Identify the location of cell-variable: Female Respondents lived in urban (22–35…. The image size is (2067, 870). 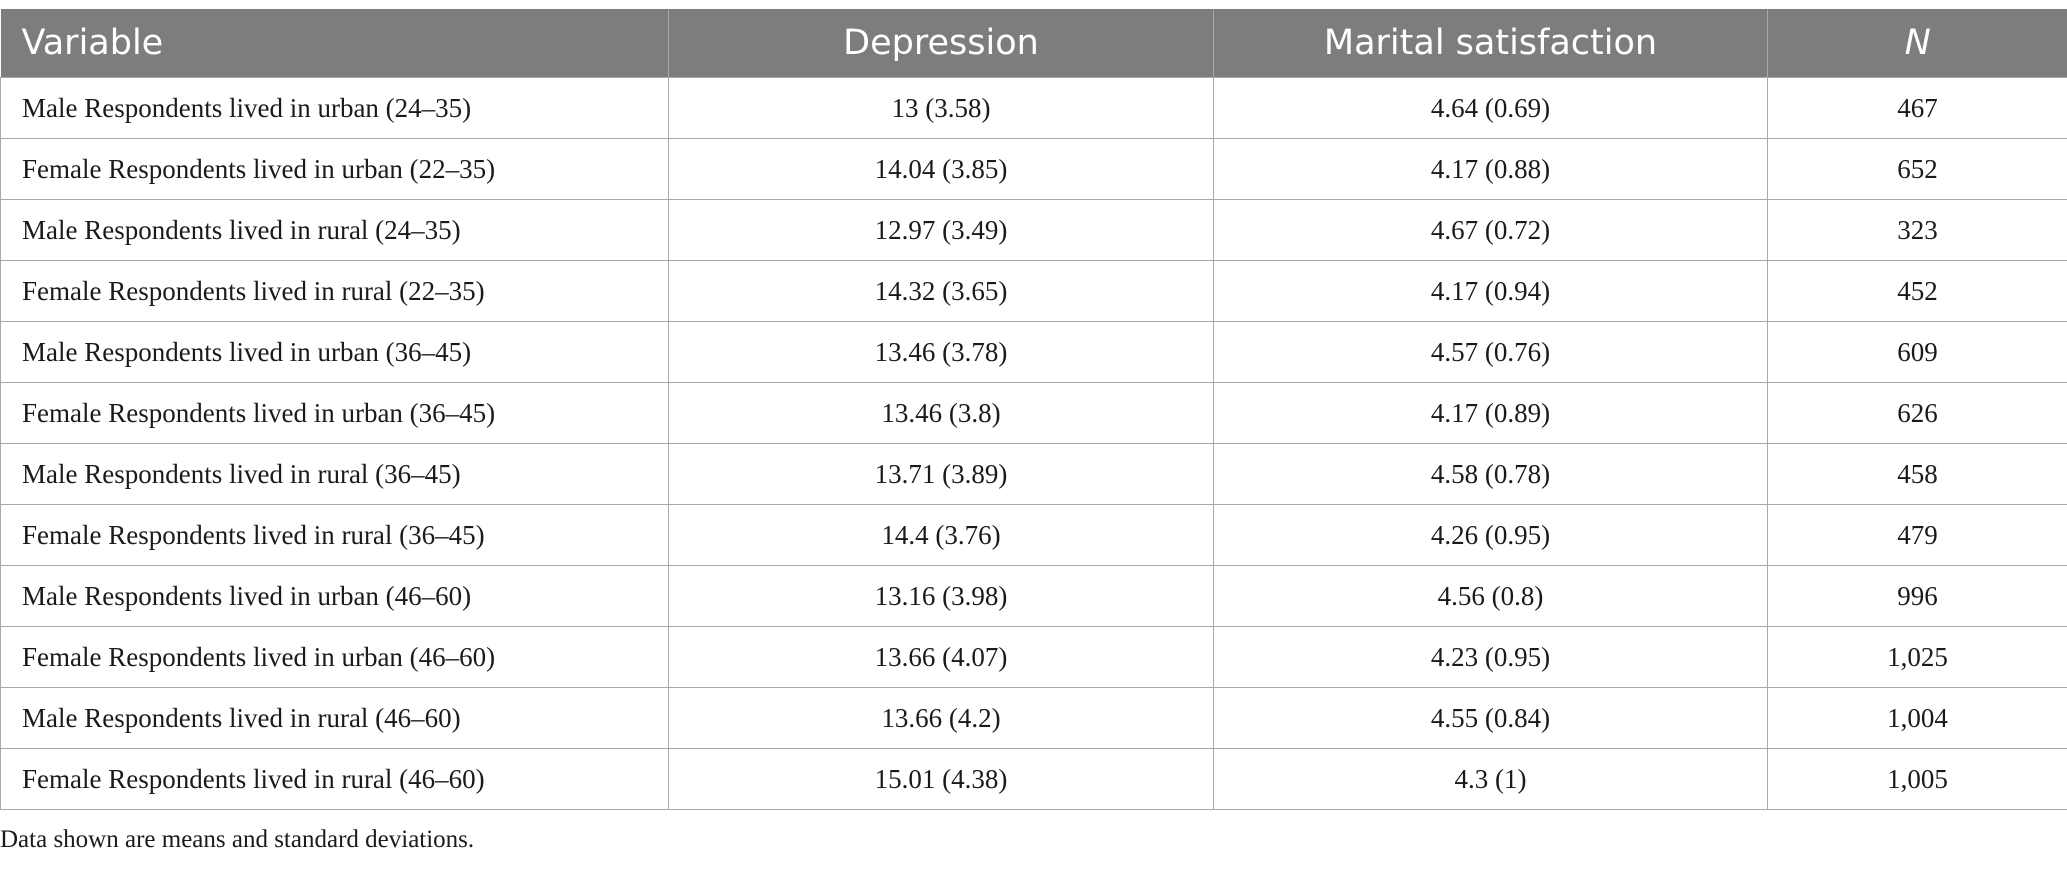
(334, 169).